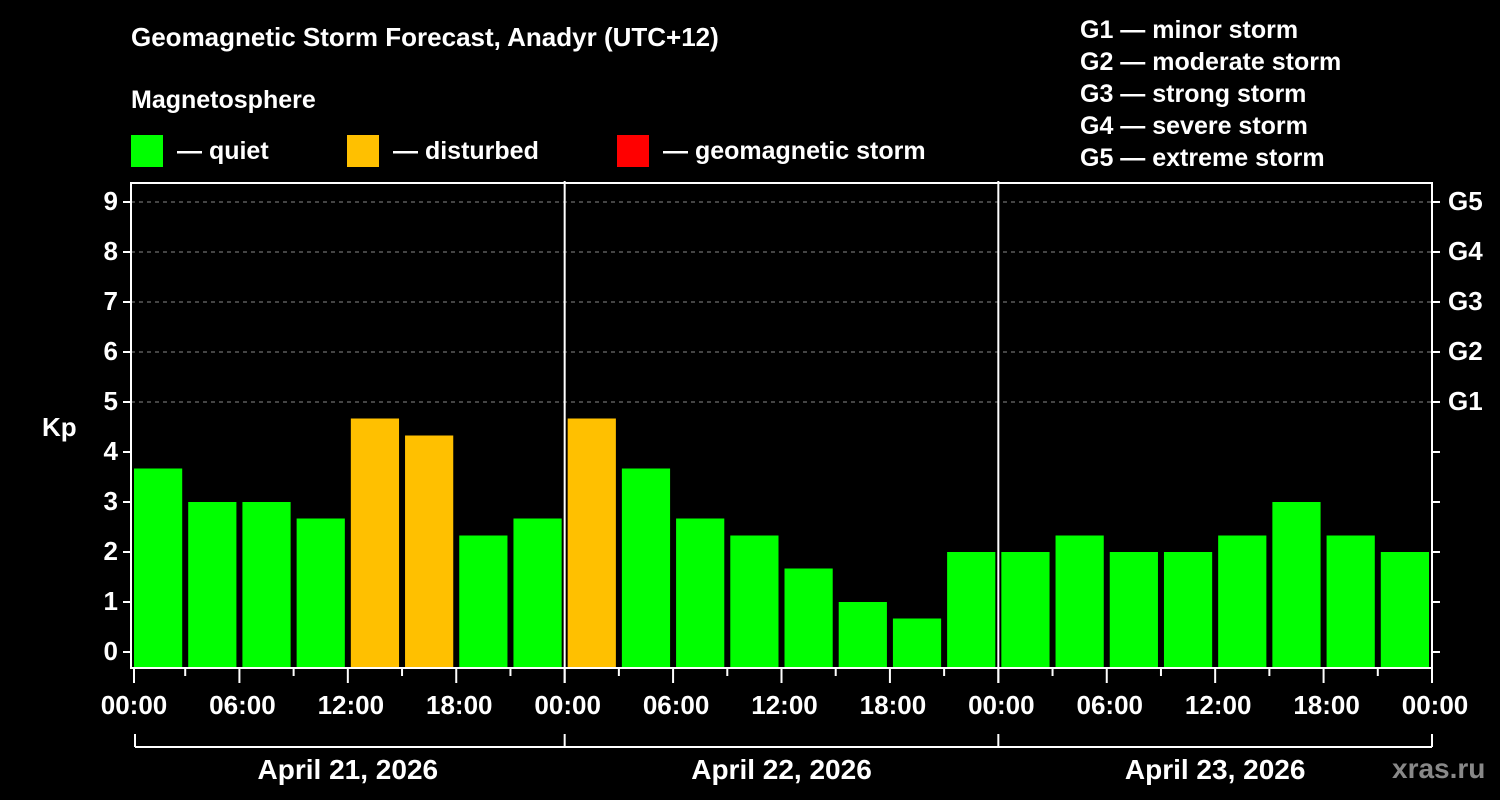 The width and height of the screenshot is (1500, 800). Describe the element at coordinates (110, 501) in the screenshot. I see `y-tick-label: 3` at that location.